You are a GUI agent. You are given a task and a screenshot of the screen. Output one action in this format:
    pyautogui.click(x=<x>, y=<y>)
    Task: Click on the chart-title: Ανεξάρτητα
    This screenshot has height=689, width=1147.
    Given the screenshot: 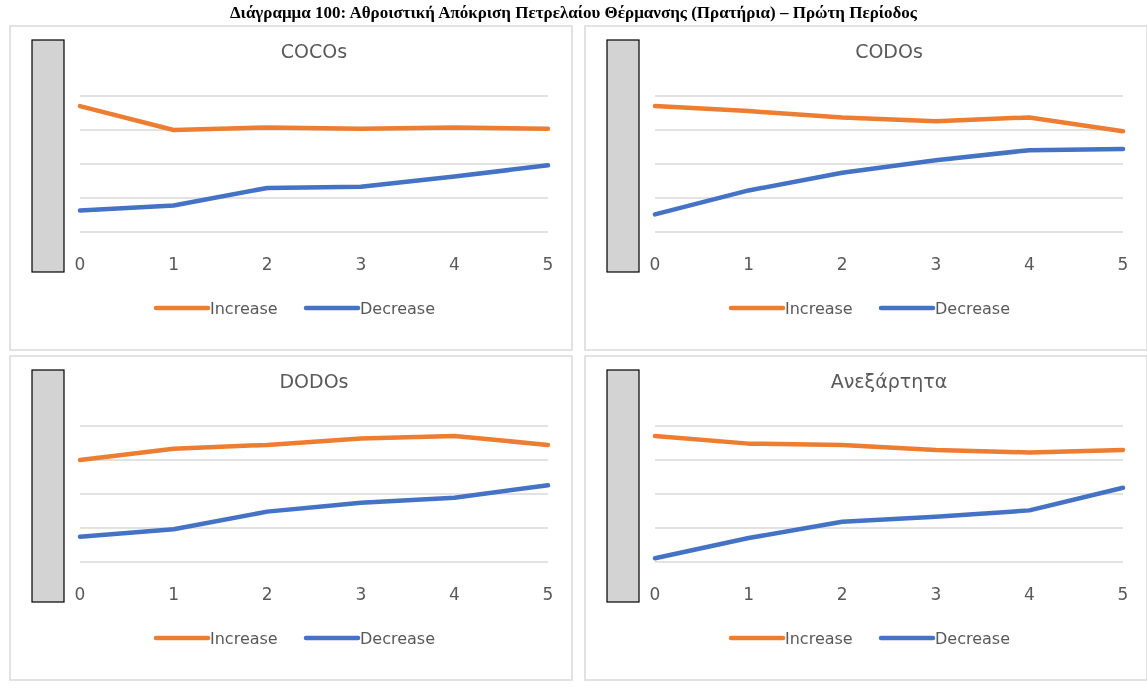 What is the action you would take?
    pyautogui.click(x=889, y=381)
    